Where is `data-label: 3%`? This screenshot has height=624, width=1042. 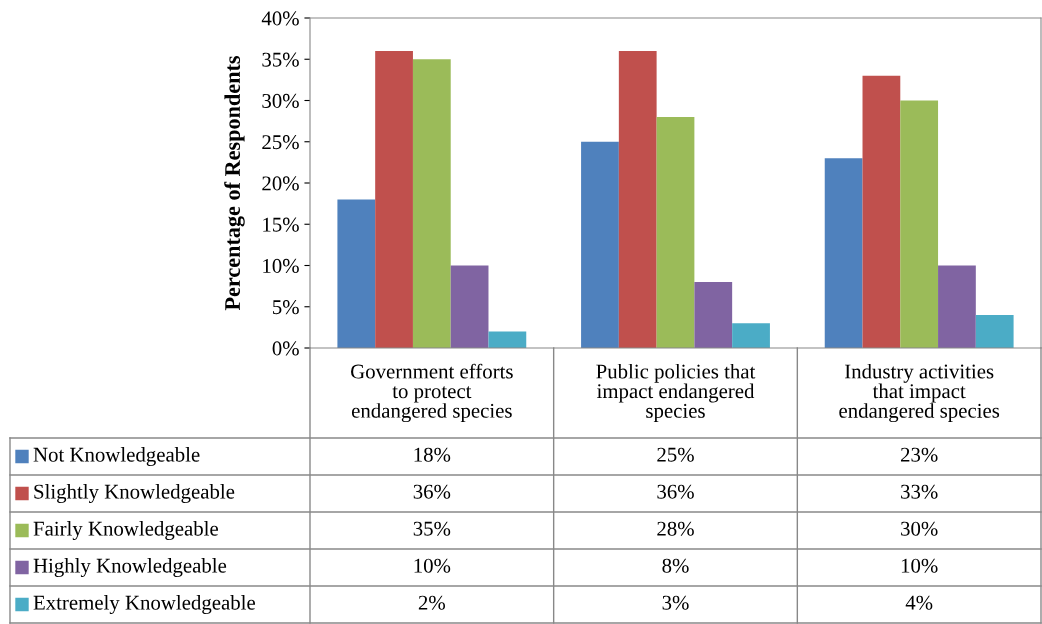 data-label: 3% is located at coordinates (675, 602).